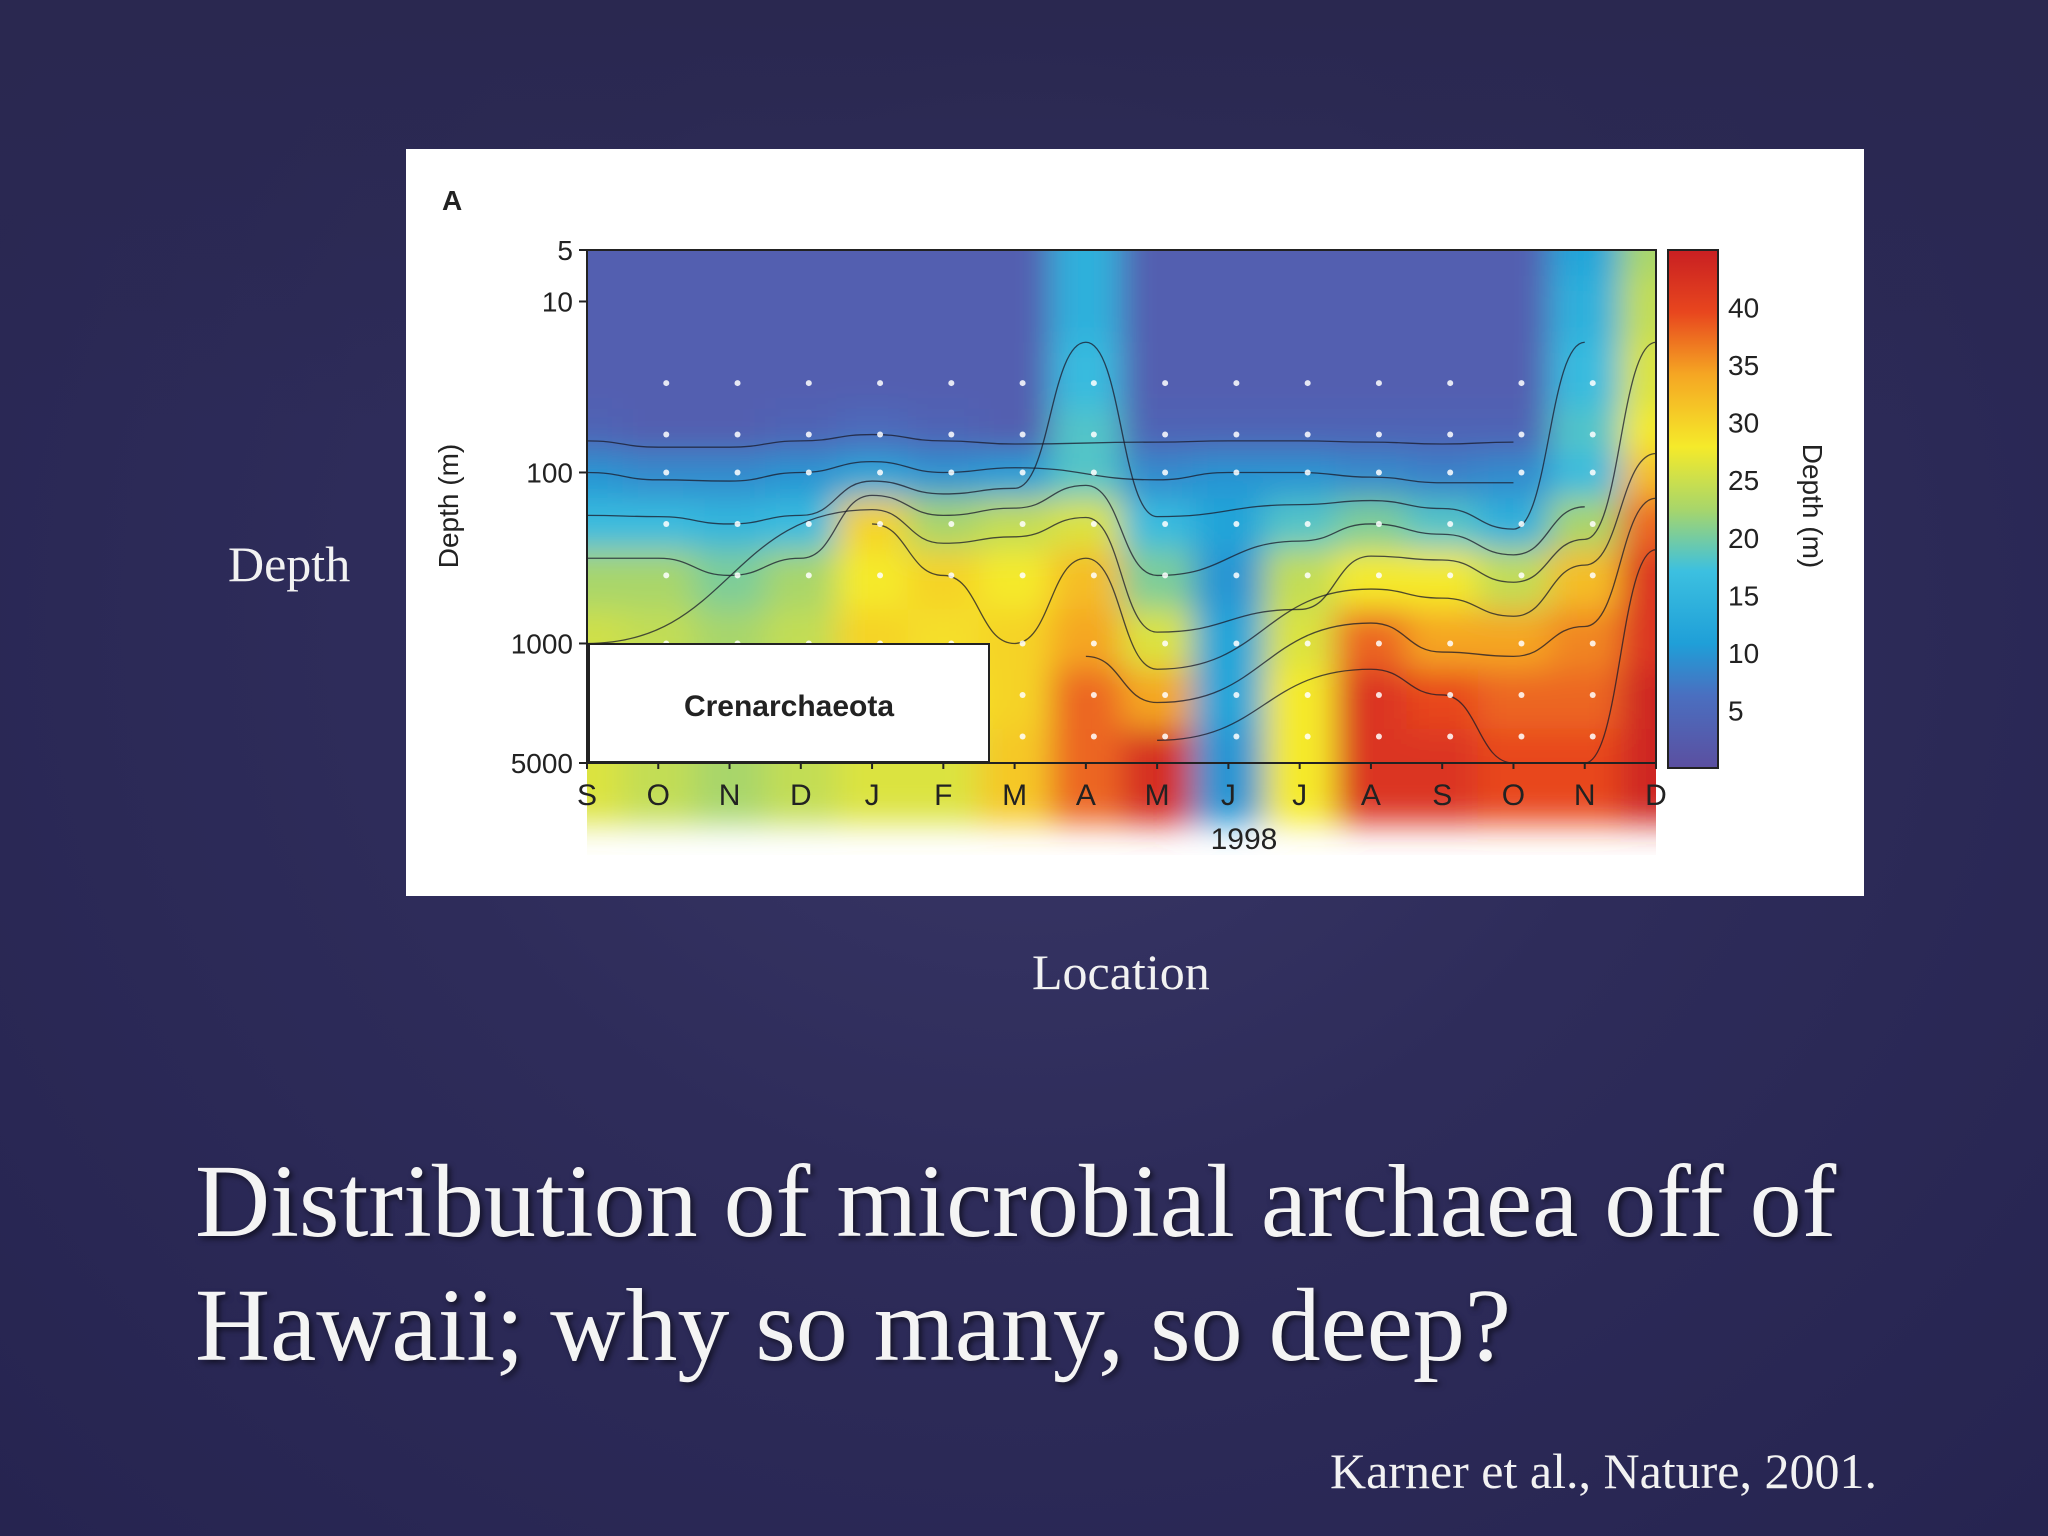  Describe the element at coordinates (1603, 1471) in the screenshot. I see `citation: Karner et al., Nature, 2001.` at that location.